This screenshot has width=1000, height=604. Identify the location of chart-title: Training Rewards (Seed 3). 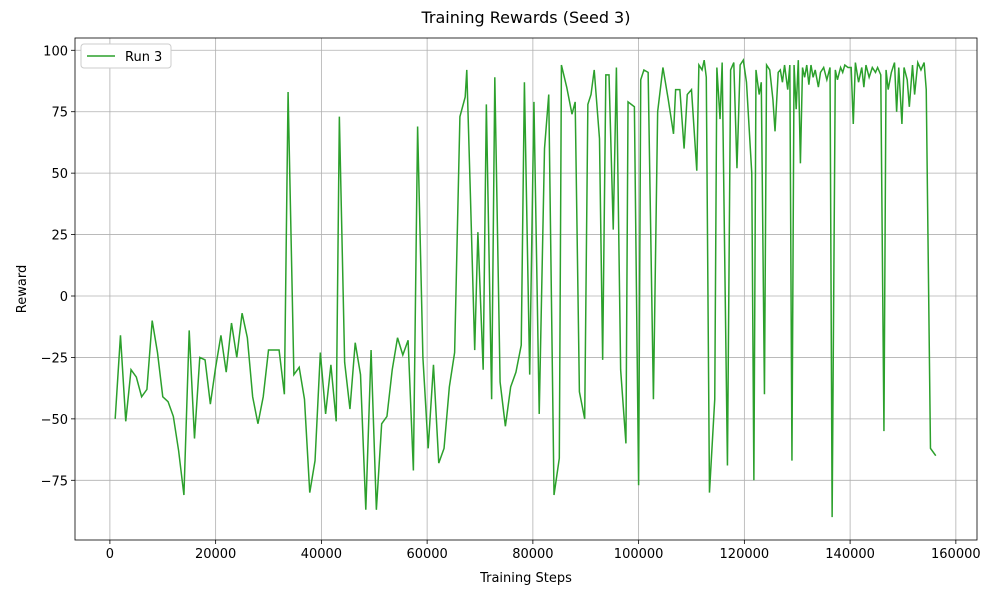
(526, 17).